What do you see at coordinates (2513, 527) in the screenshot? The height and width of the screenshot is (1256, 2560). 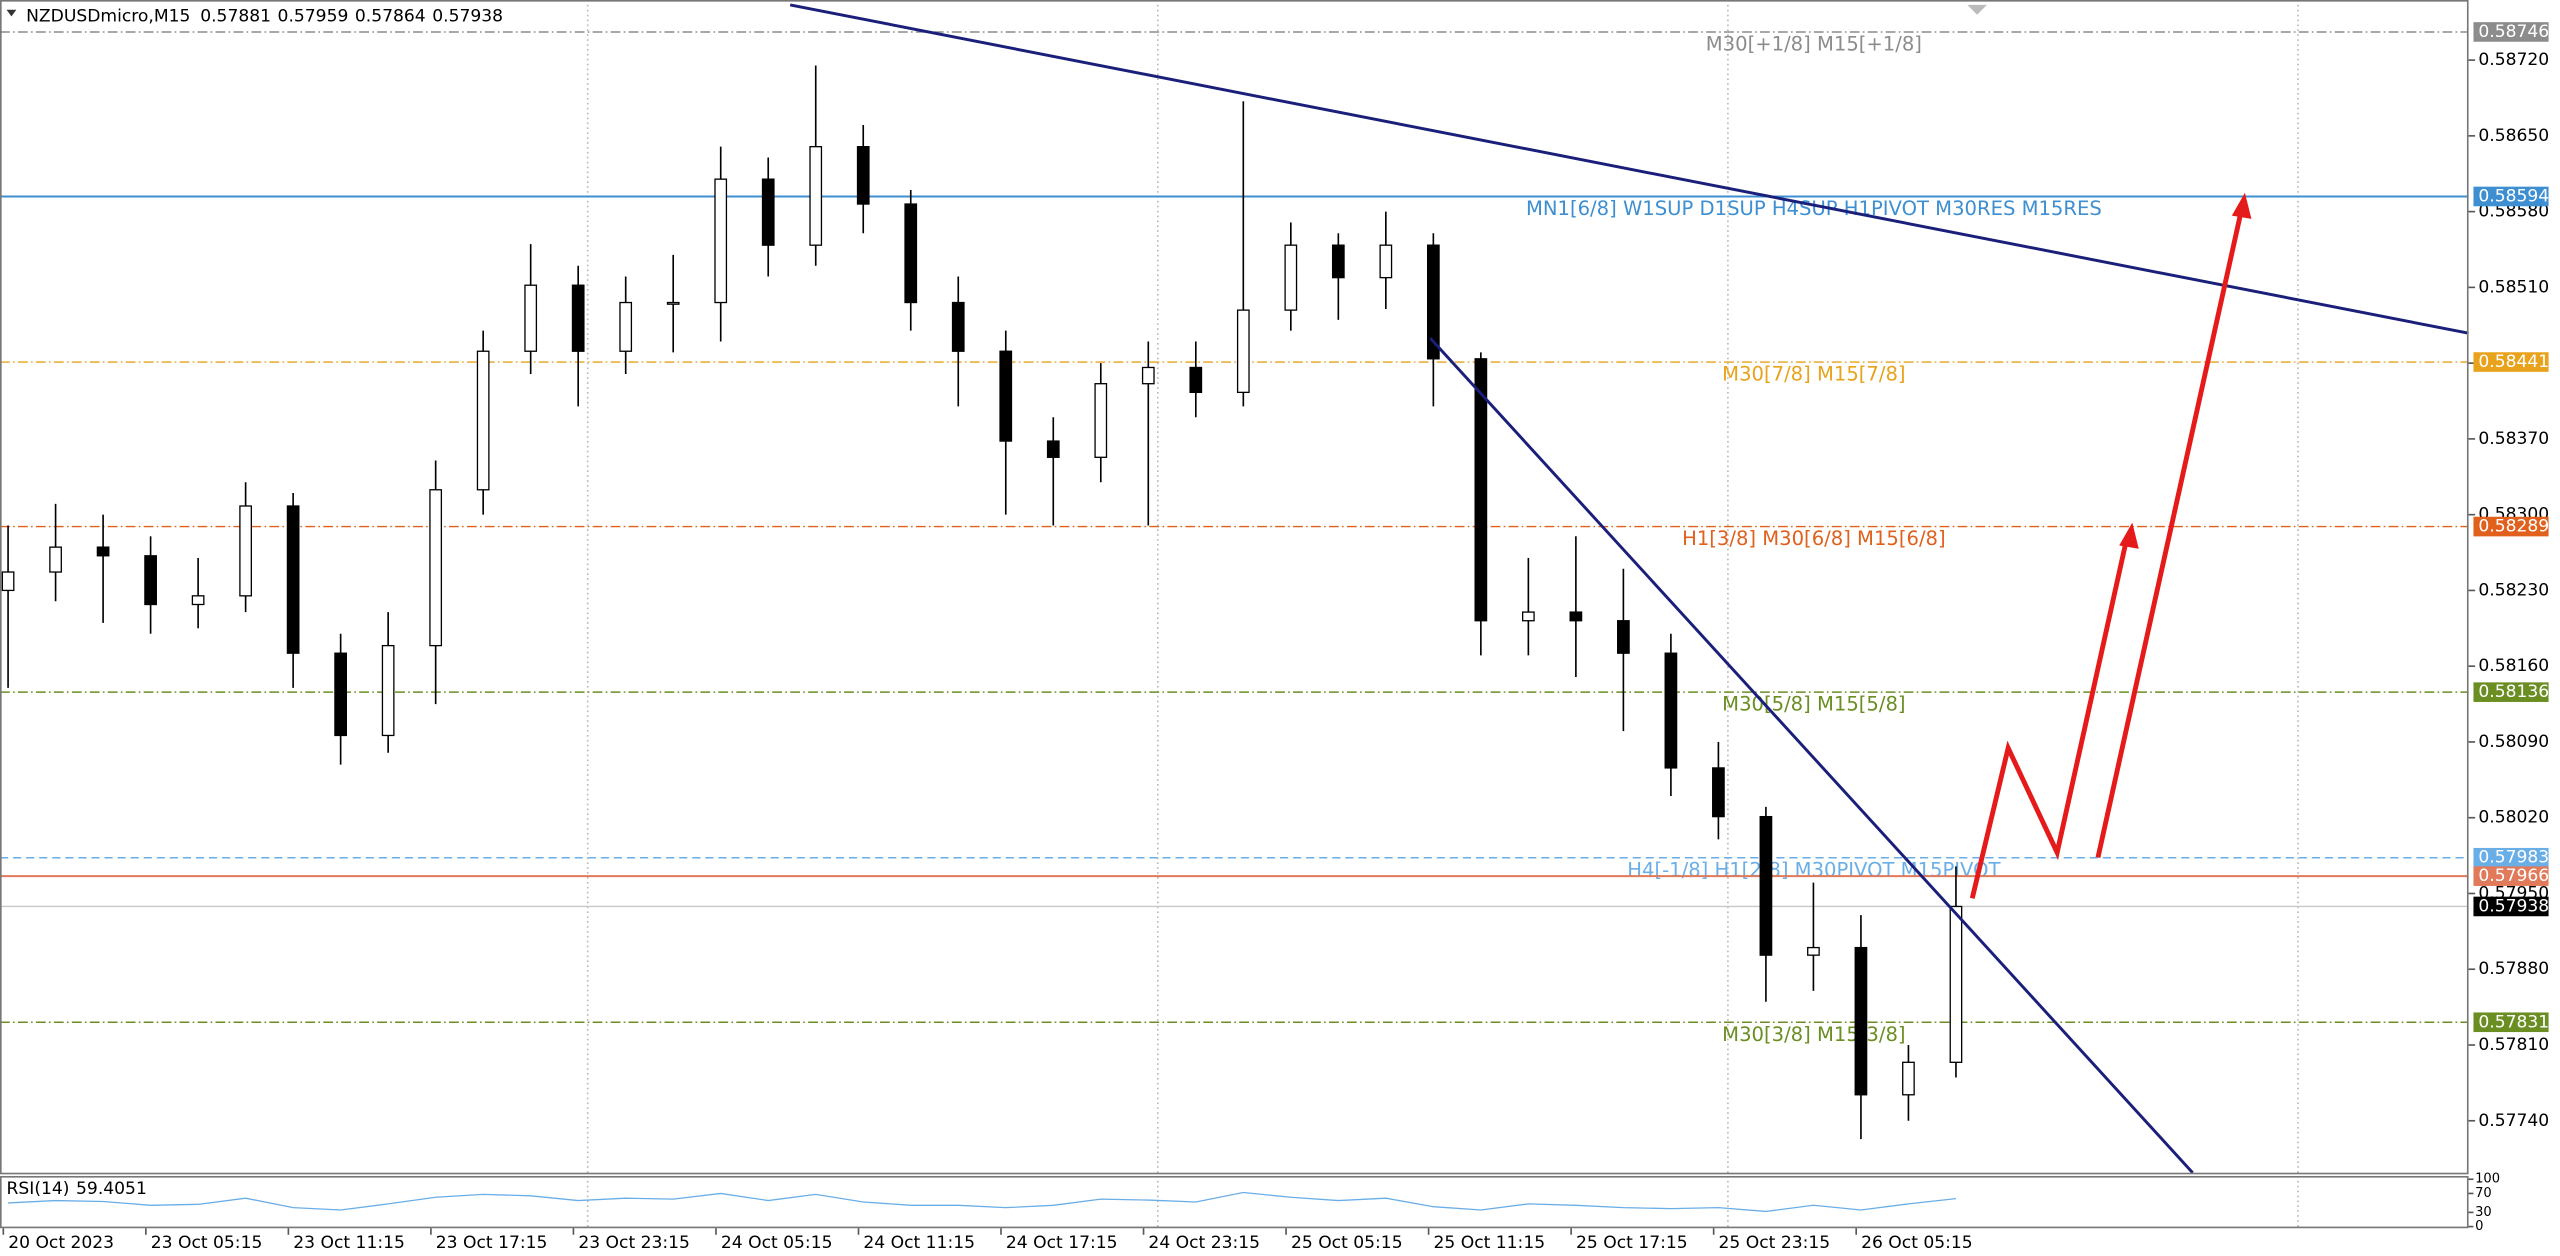 I see `price-tag-label: 0.58289` at bounding box center [2513, 527].